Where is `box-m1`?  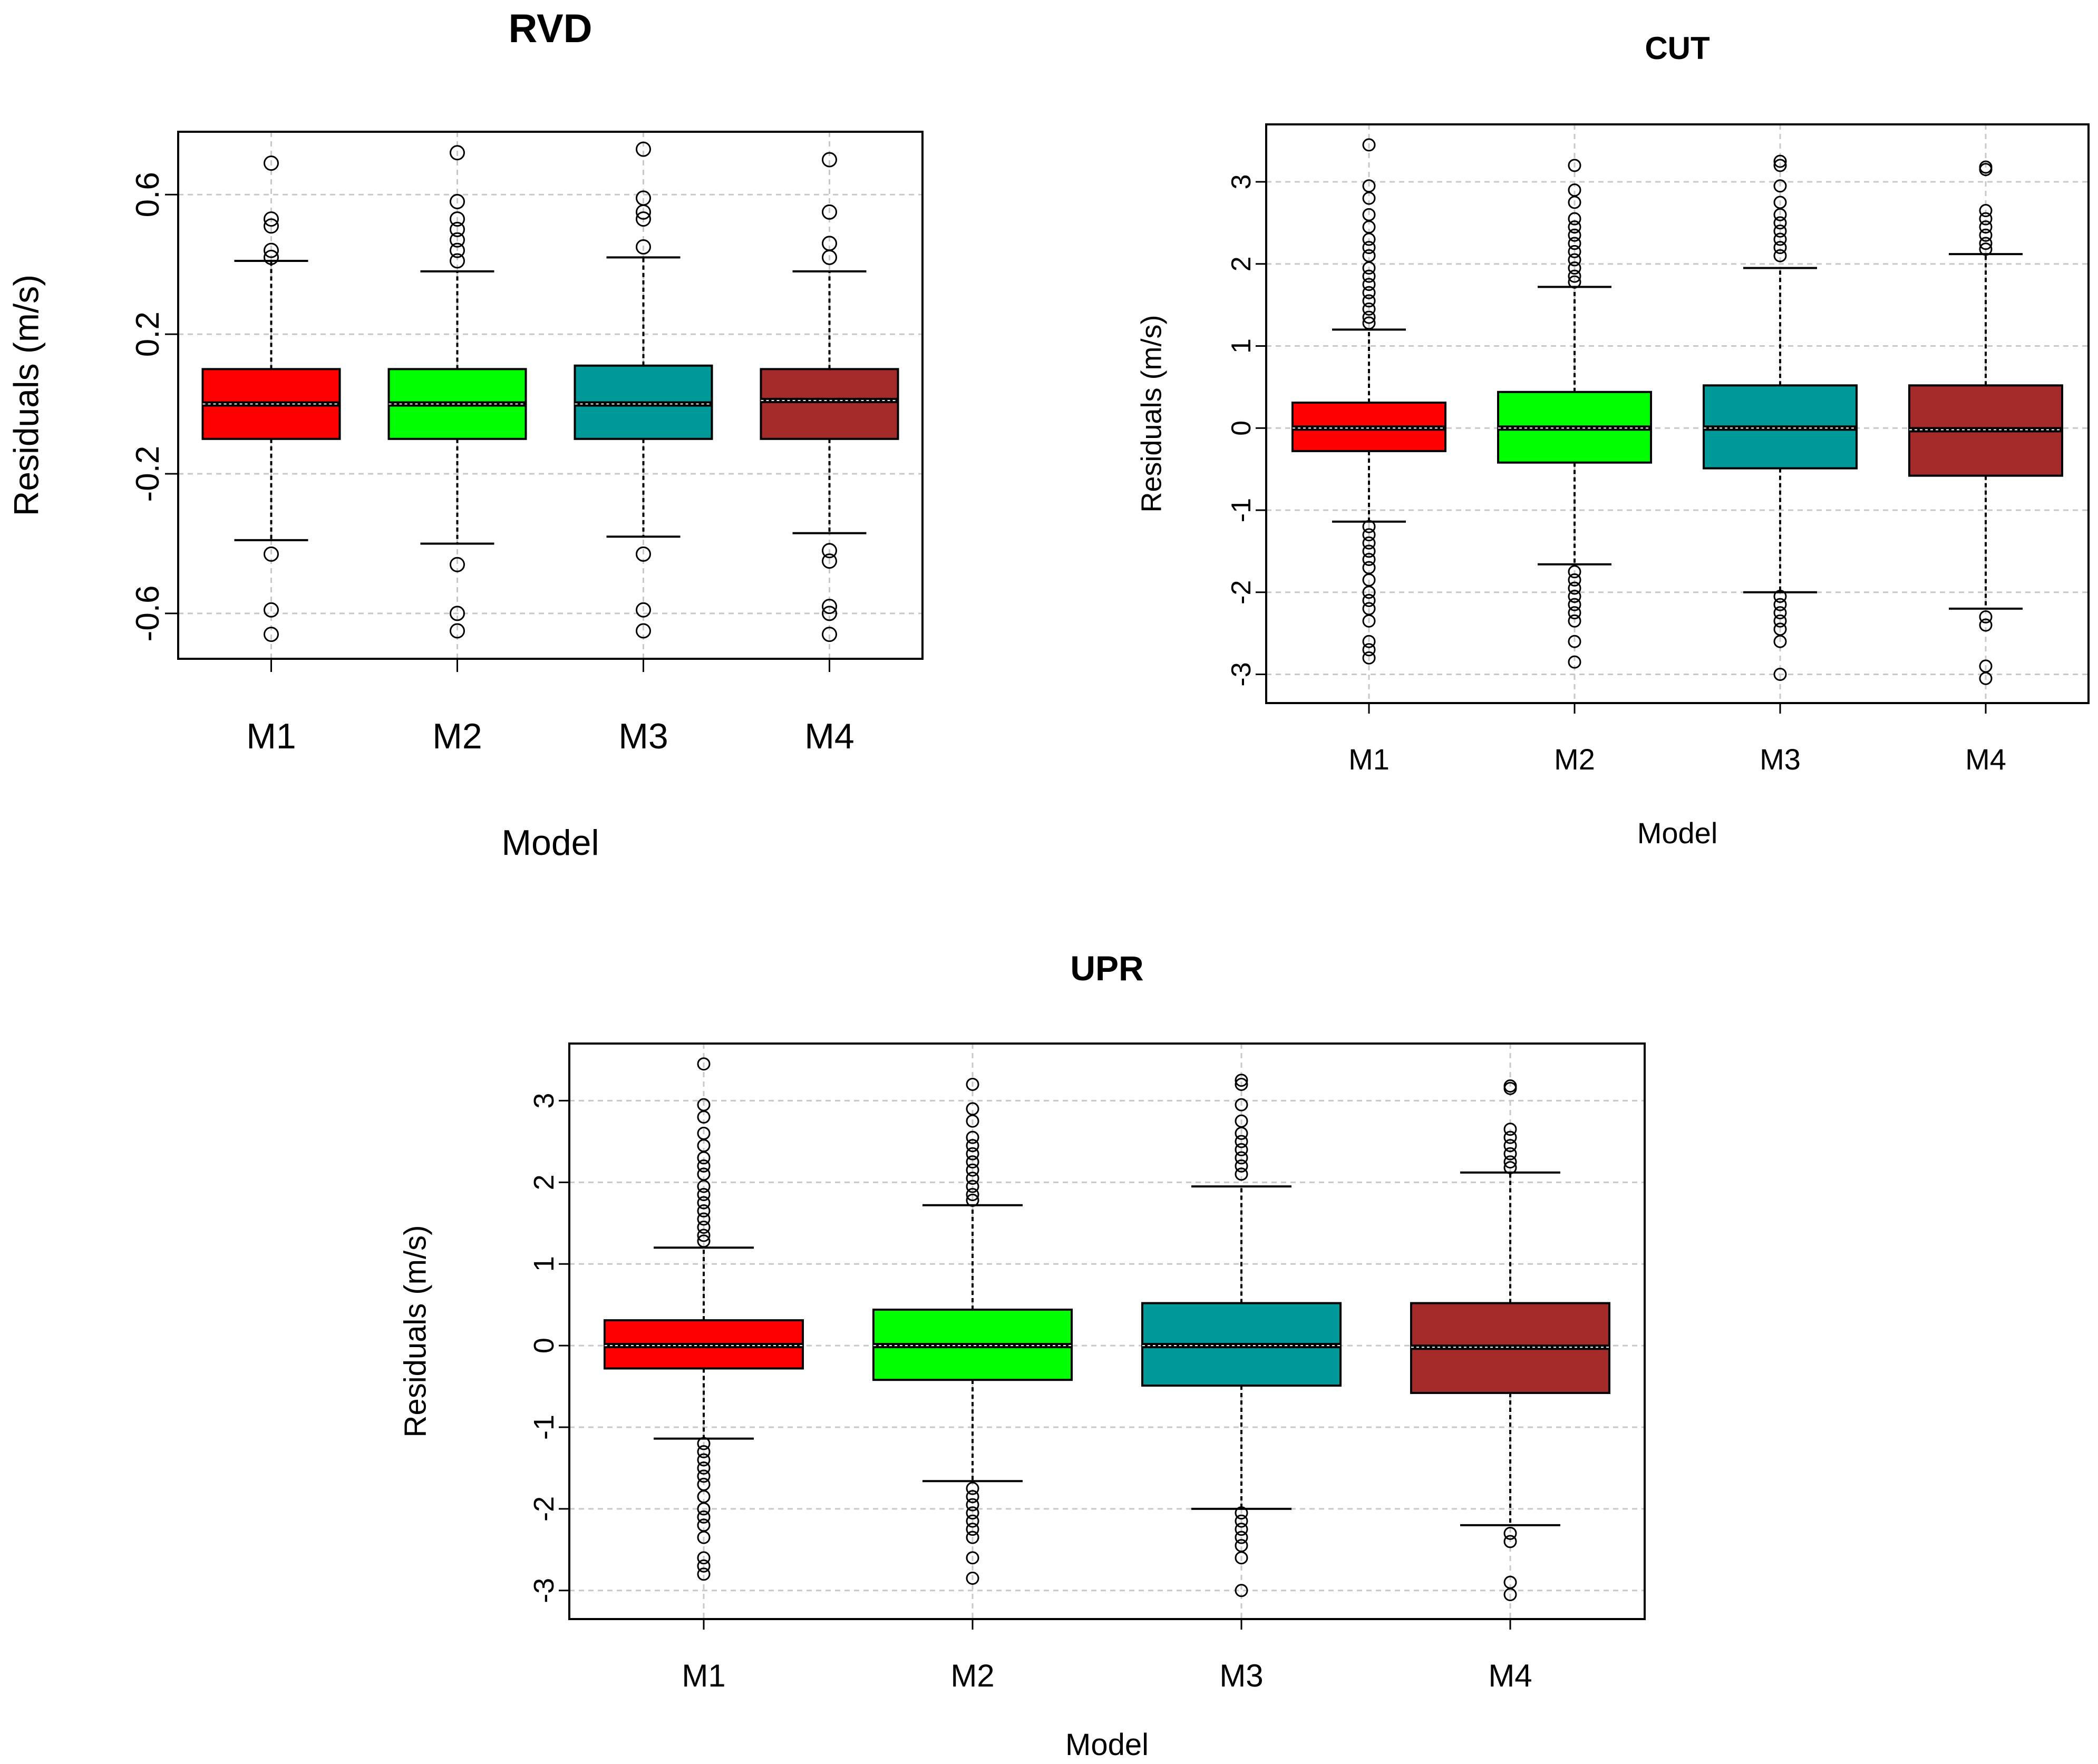 box-m1 is located at coordinates (1369, 401).